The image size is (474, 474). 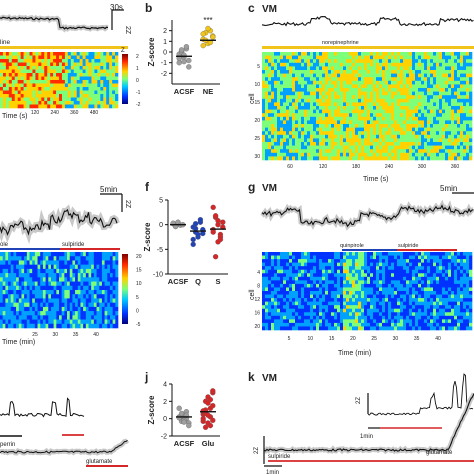 I want to click on tick-label: 4, so click(x=258, y=273).